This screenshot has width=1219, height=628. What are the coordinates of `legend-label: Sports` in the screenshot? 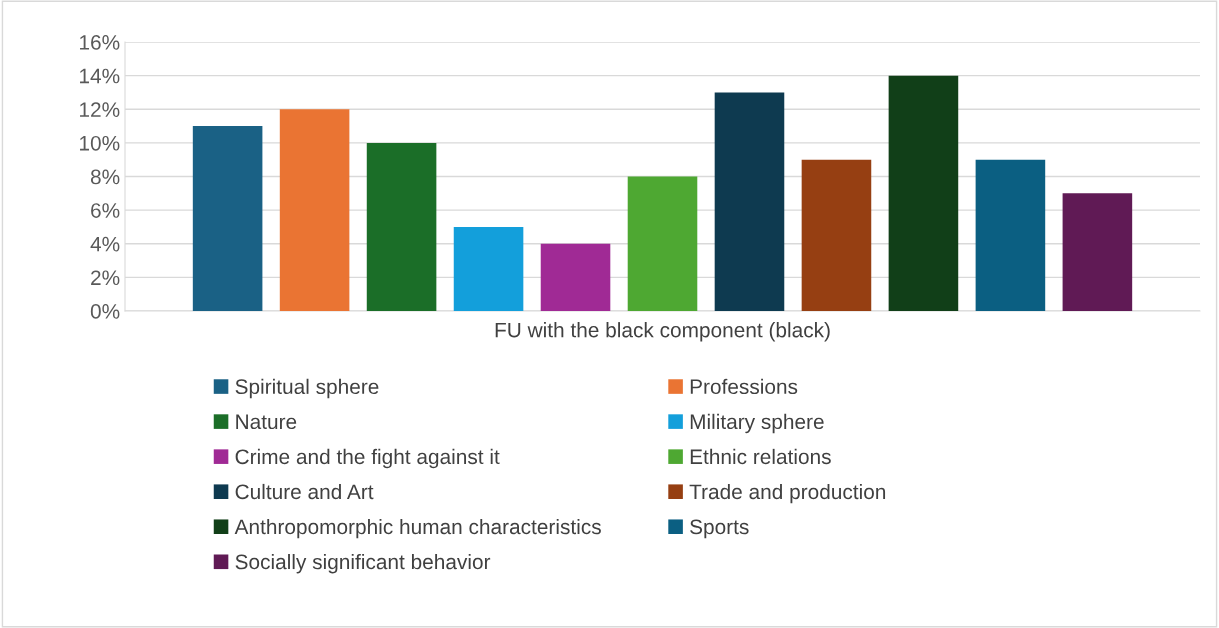 It's located at (719, 529).